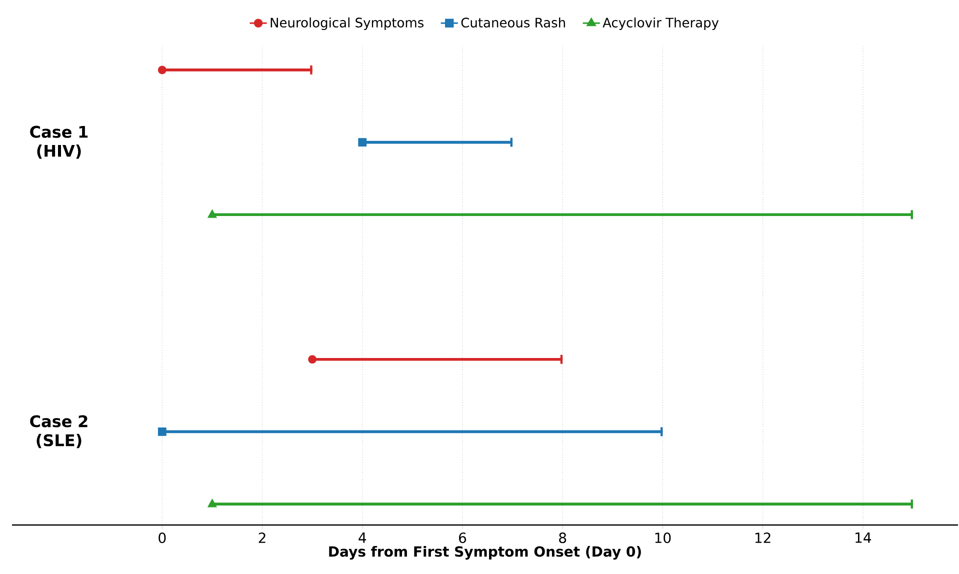 This screenshot has width=959, height=574. I want to click on legend-label: Neurological Symptoms, so click(347, 23).